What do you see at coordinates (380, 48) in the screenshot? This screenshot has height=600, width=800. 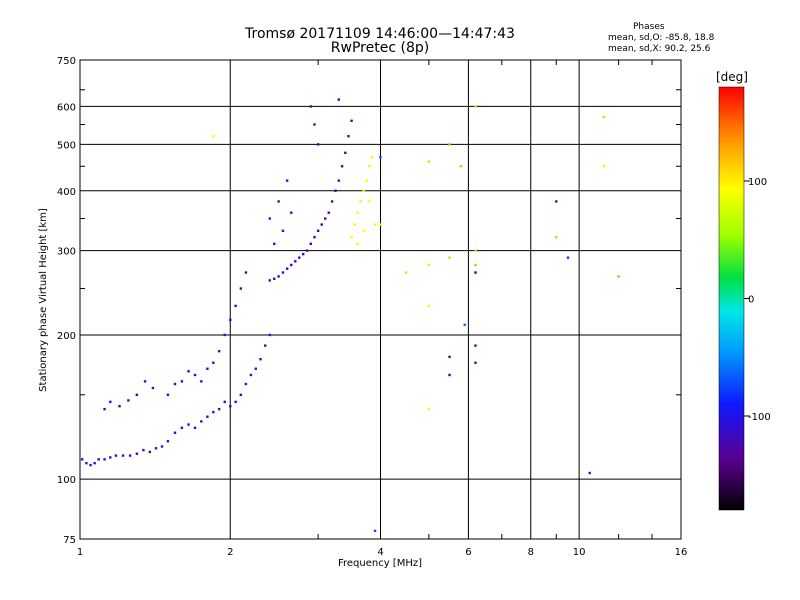 I see `chart-subtitle: RwPretec (8p)` at bounding box center [380, 48].